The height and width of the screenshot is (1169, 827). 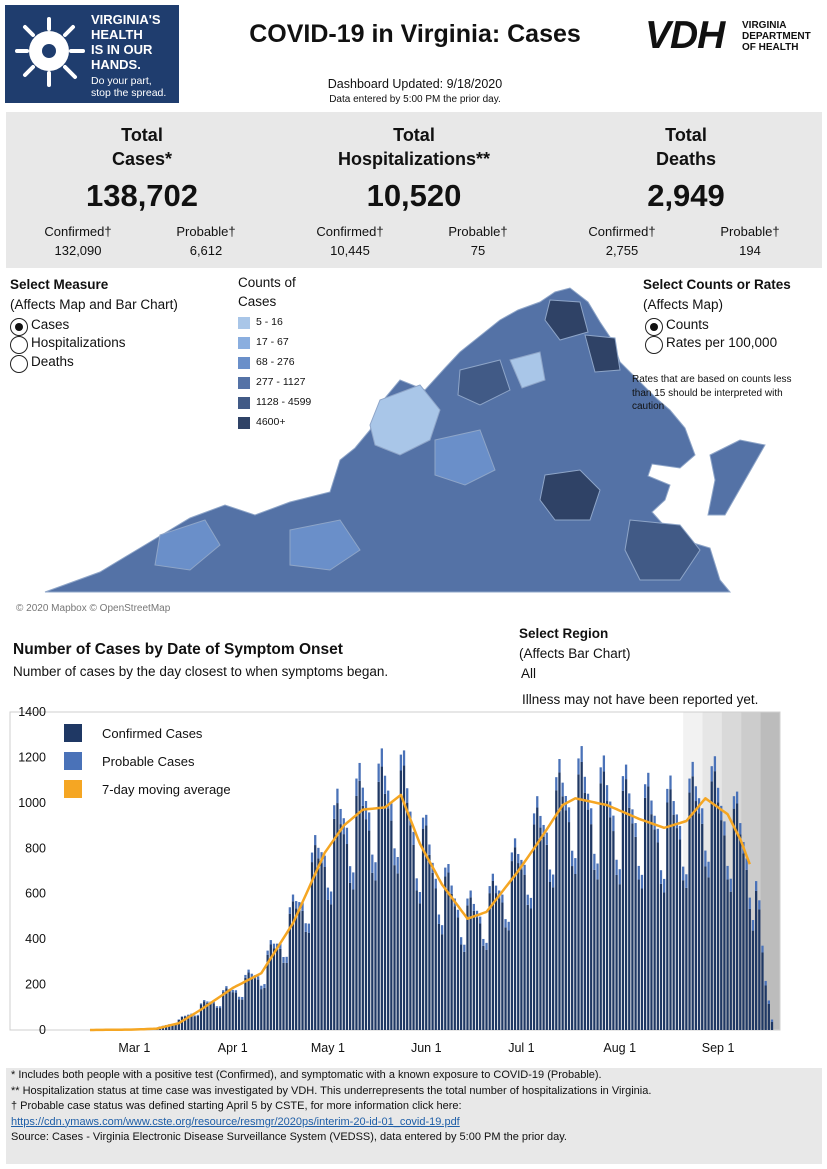 What do you see at coordinates (529, 673) in the screenshot?
I see `region-dropdown: All` at bounding box center [529, 673].